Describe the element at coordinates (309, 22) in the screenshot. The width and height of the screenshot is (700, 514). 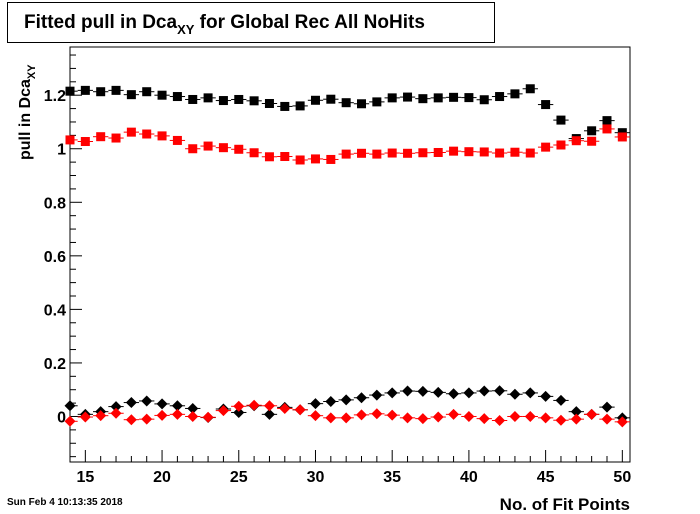
I see `chart-title-suffix: for Global Rec All NoHits` at that location.